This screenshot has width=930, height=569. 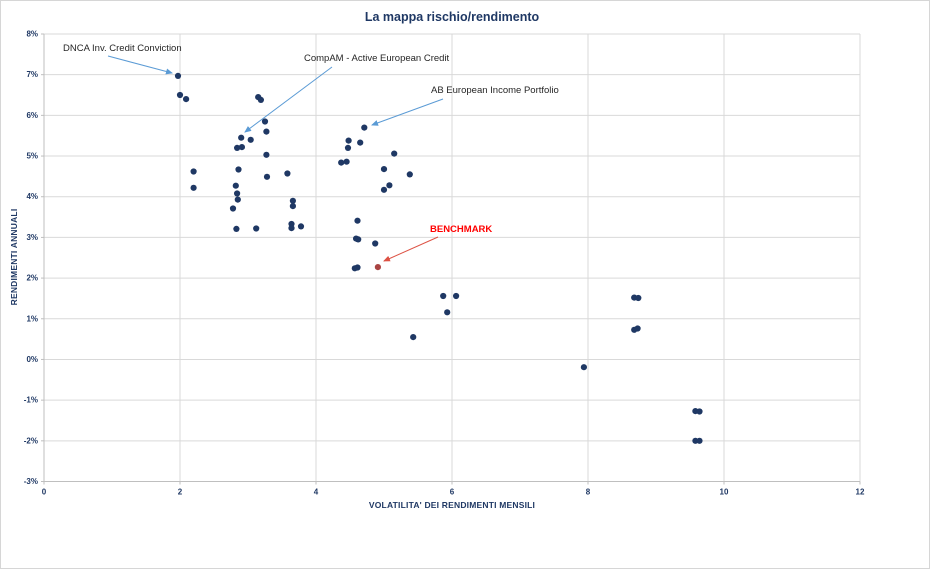 I want to click on x-tick-label: 12, so click(x=860, y=492).